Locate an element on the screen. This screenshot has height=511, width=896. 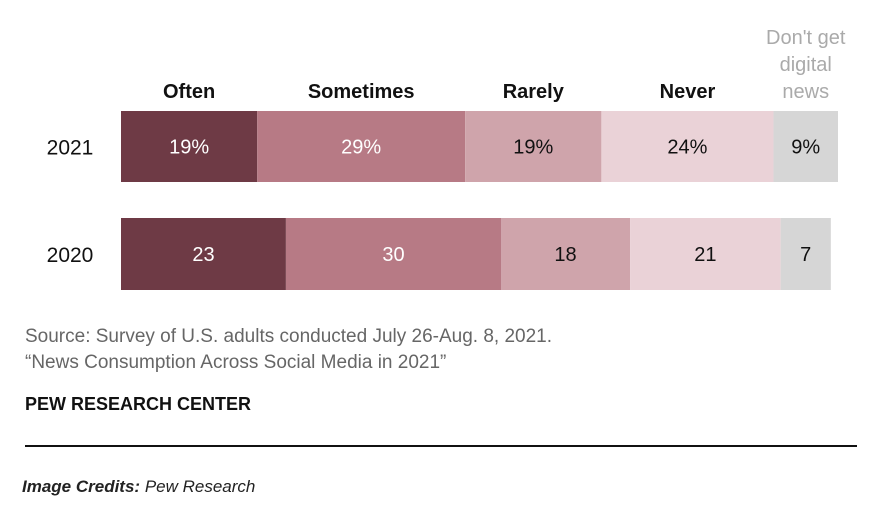
category-label: 2021 is located at coordinates (70, 148).